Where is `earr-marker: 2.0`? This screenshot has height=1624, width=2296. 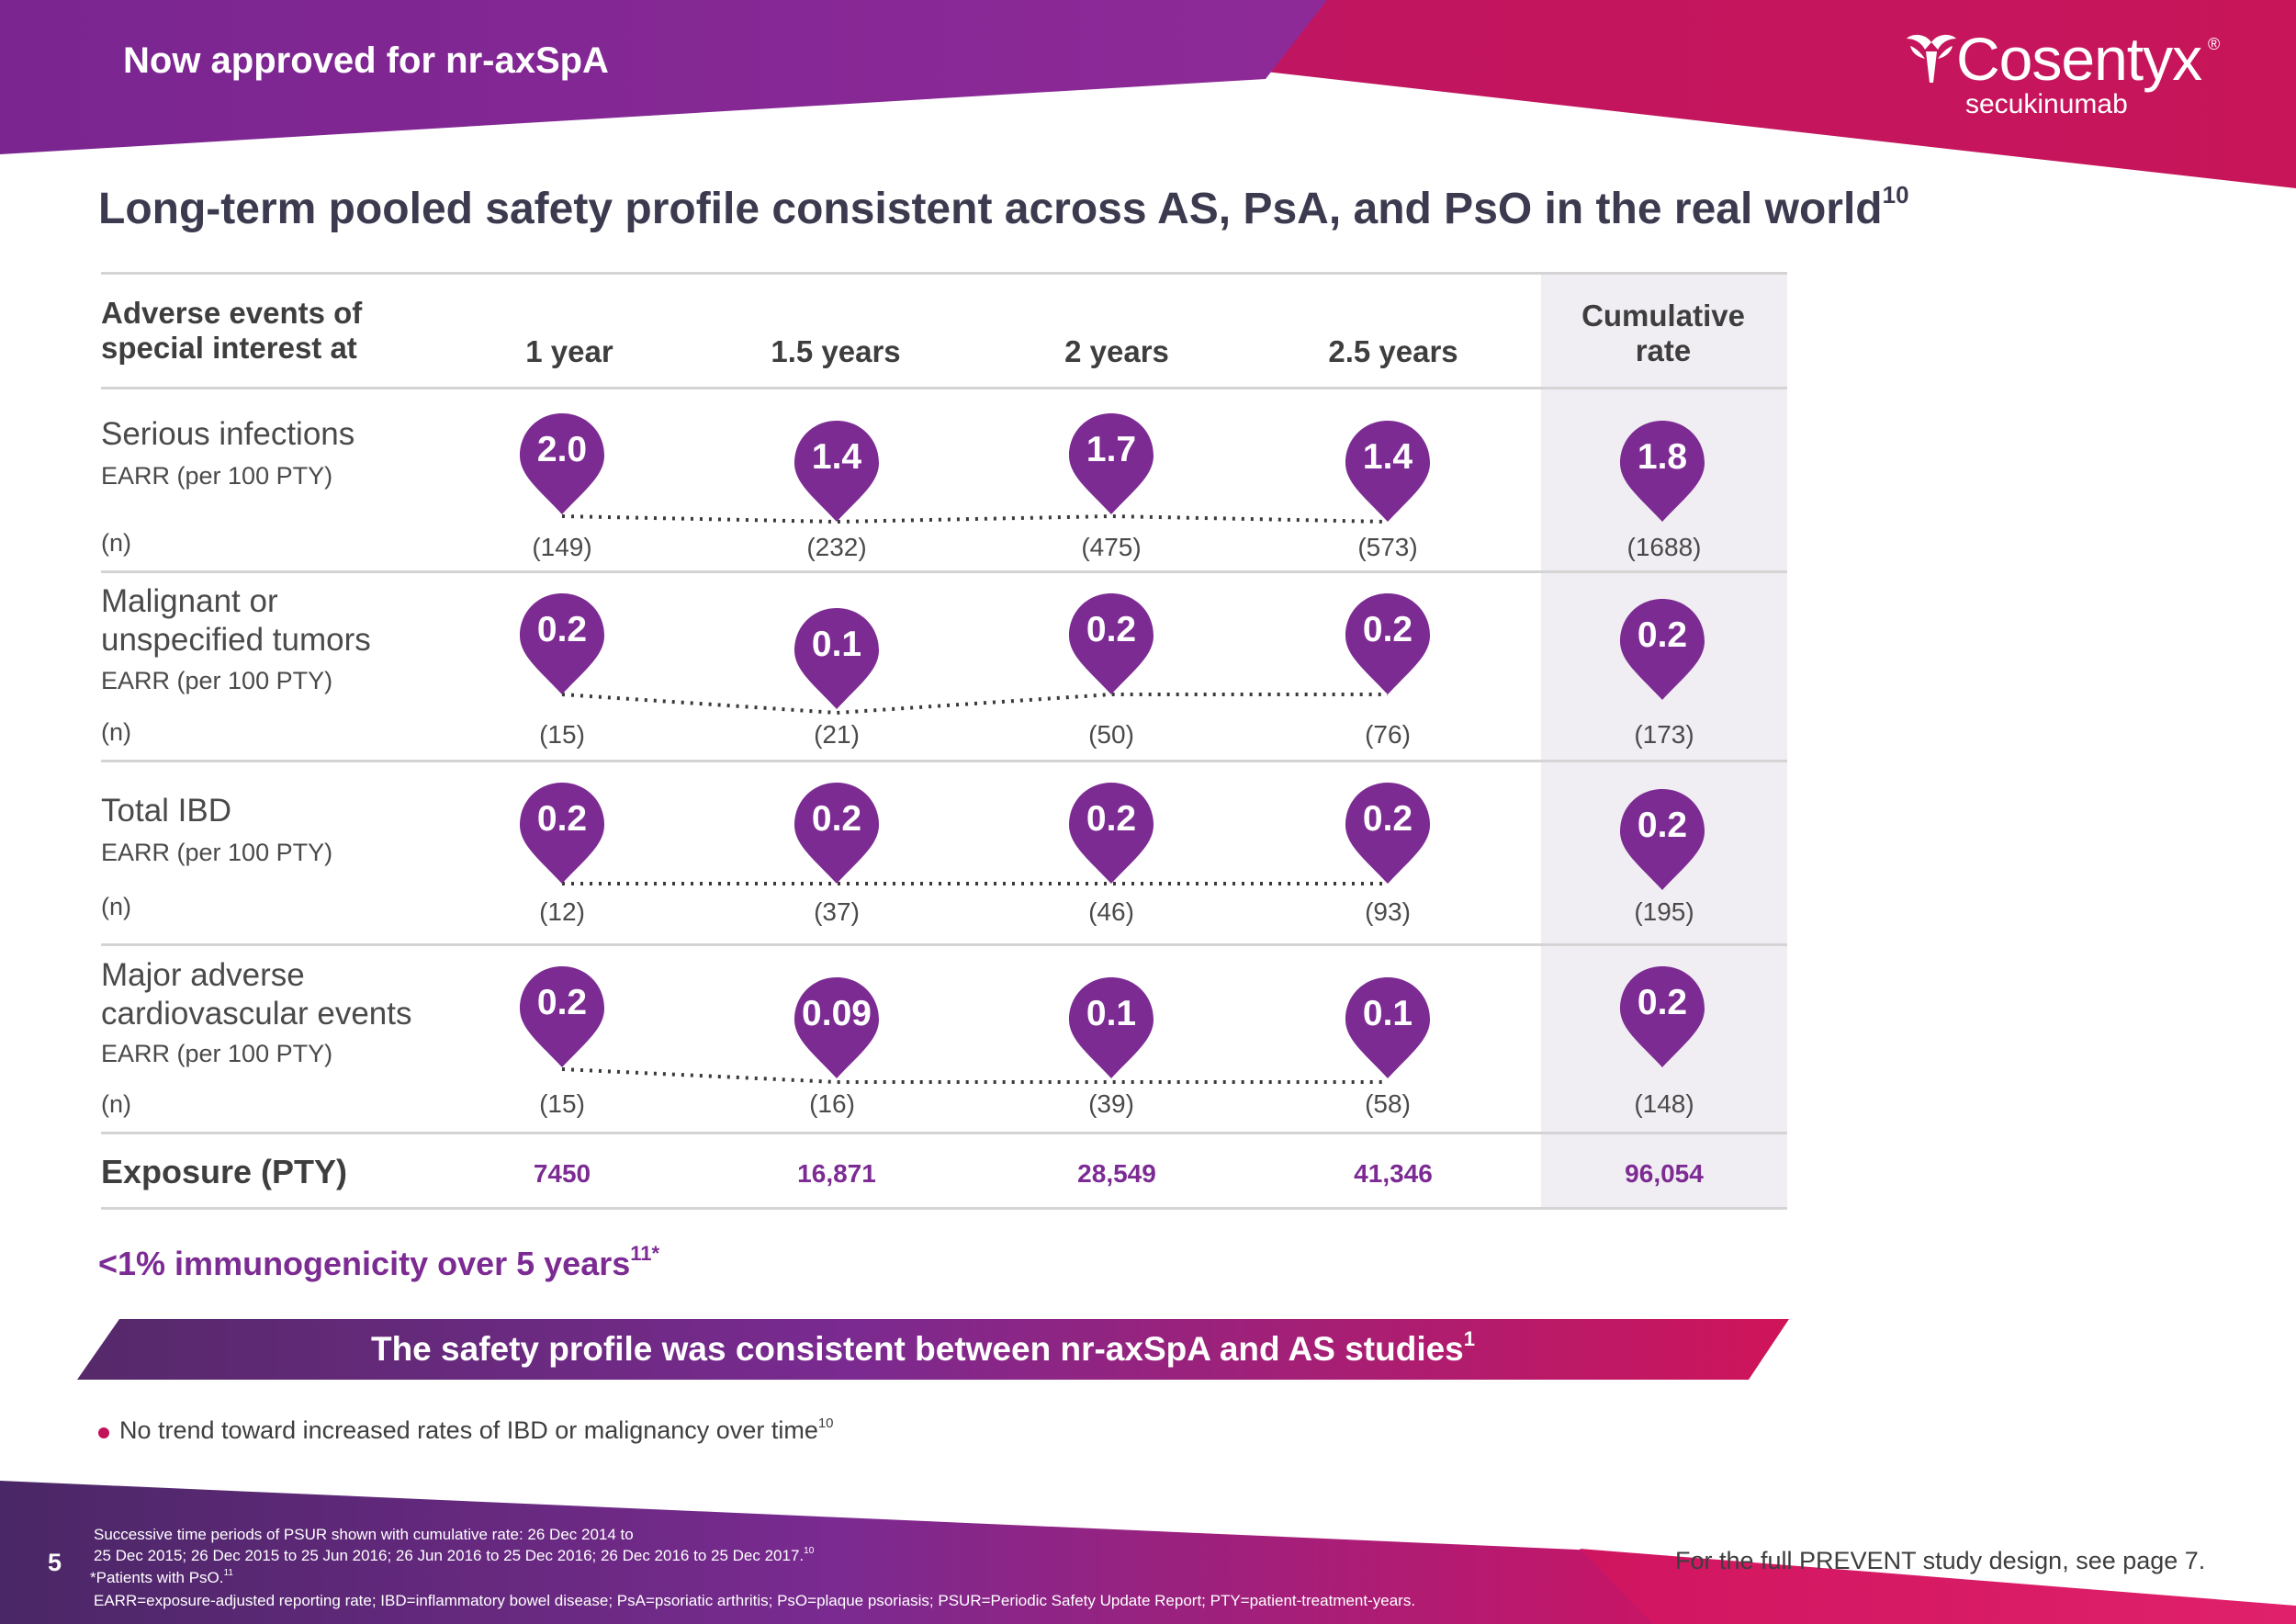 earr-marker: 2.0 is located at coordinates (562, 464).